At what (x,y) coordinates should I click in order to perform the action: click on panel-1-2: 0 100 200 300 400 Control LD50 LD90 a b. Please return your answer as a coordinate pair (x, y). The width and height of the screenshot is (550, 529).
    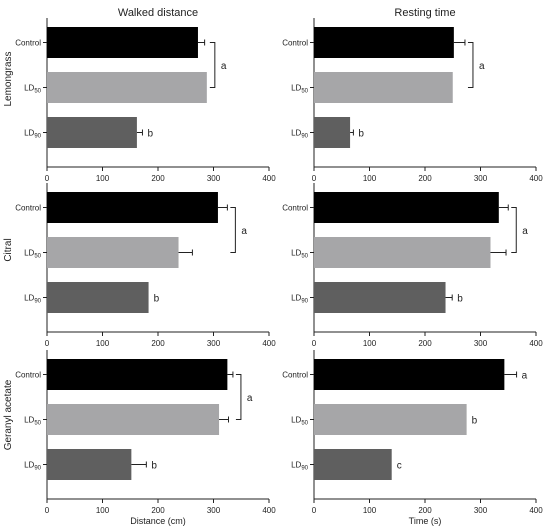
    Looking at the image, I should click on (412, 100).